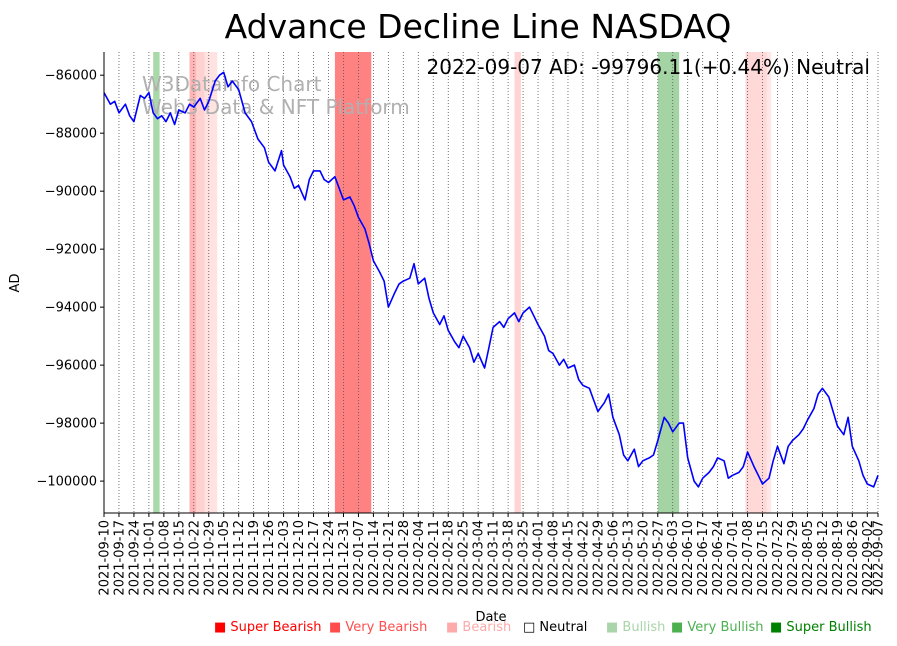 Image resolution: width=897 pixels, height=646 pixels. I want to click on y-tick-label: −90000, so click(71, 192).